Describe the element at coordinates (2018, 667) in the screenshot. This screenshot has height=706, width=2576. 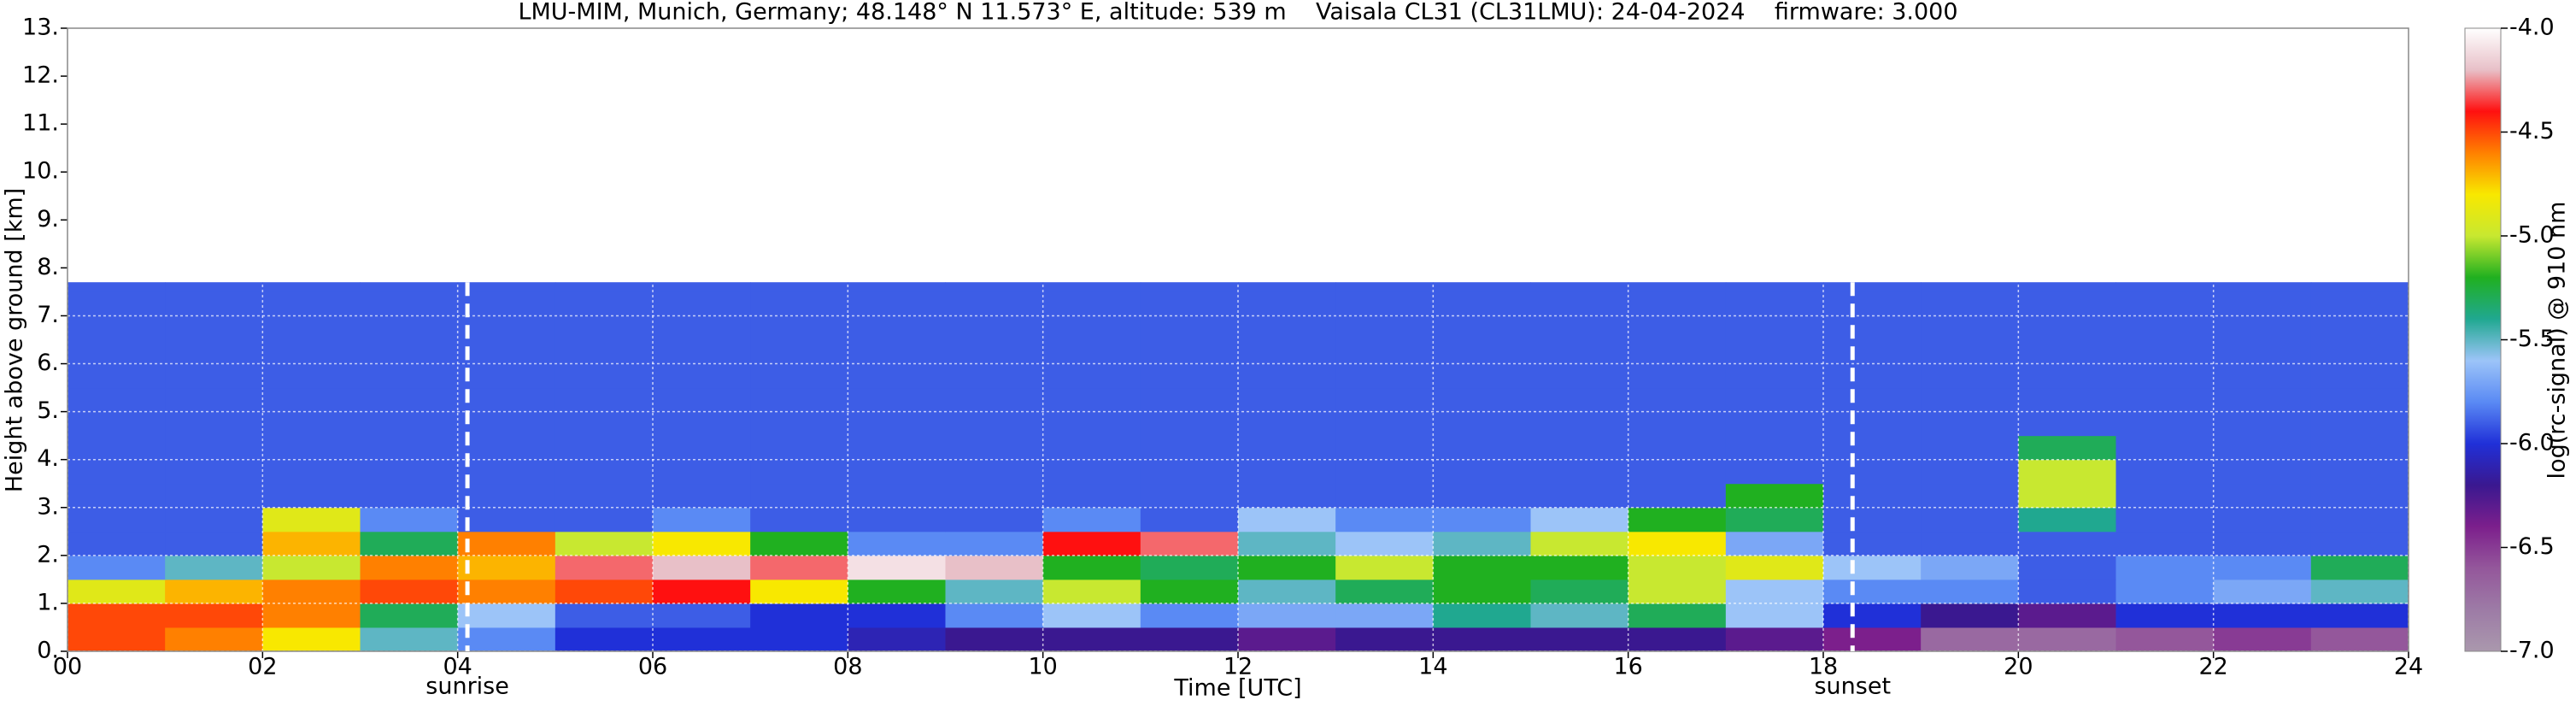
I see `x-tick-label: 20` at that location.